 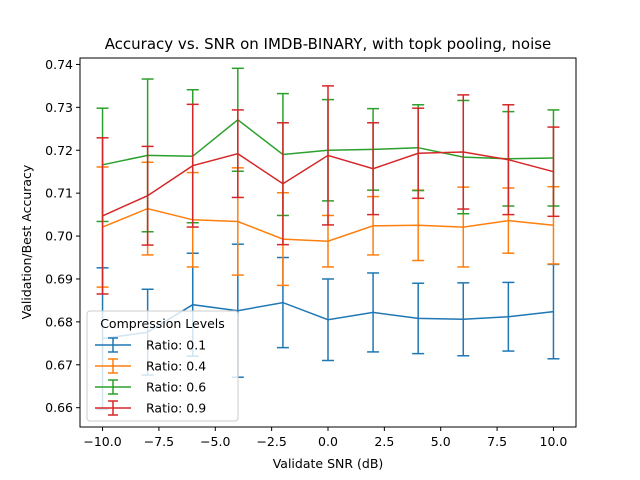 I want to click on x-tick-label: −2.5, so click(x=271, y=441).